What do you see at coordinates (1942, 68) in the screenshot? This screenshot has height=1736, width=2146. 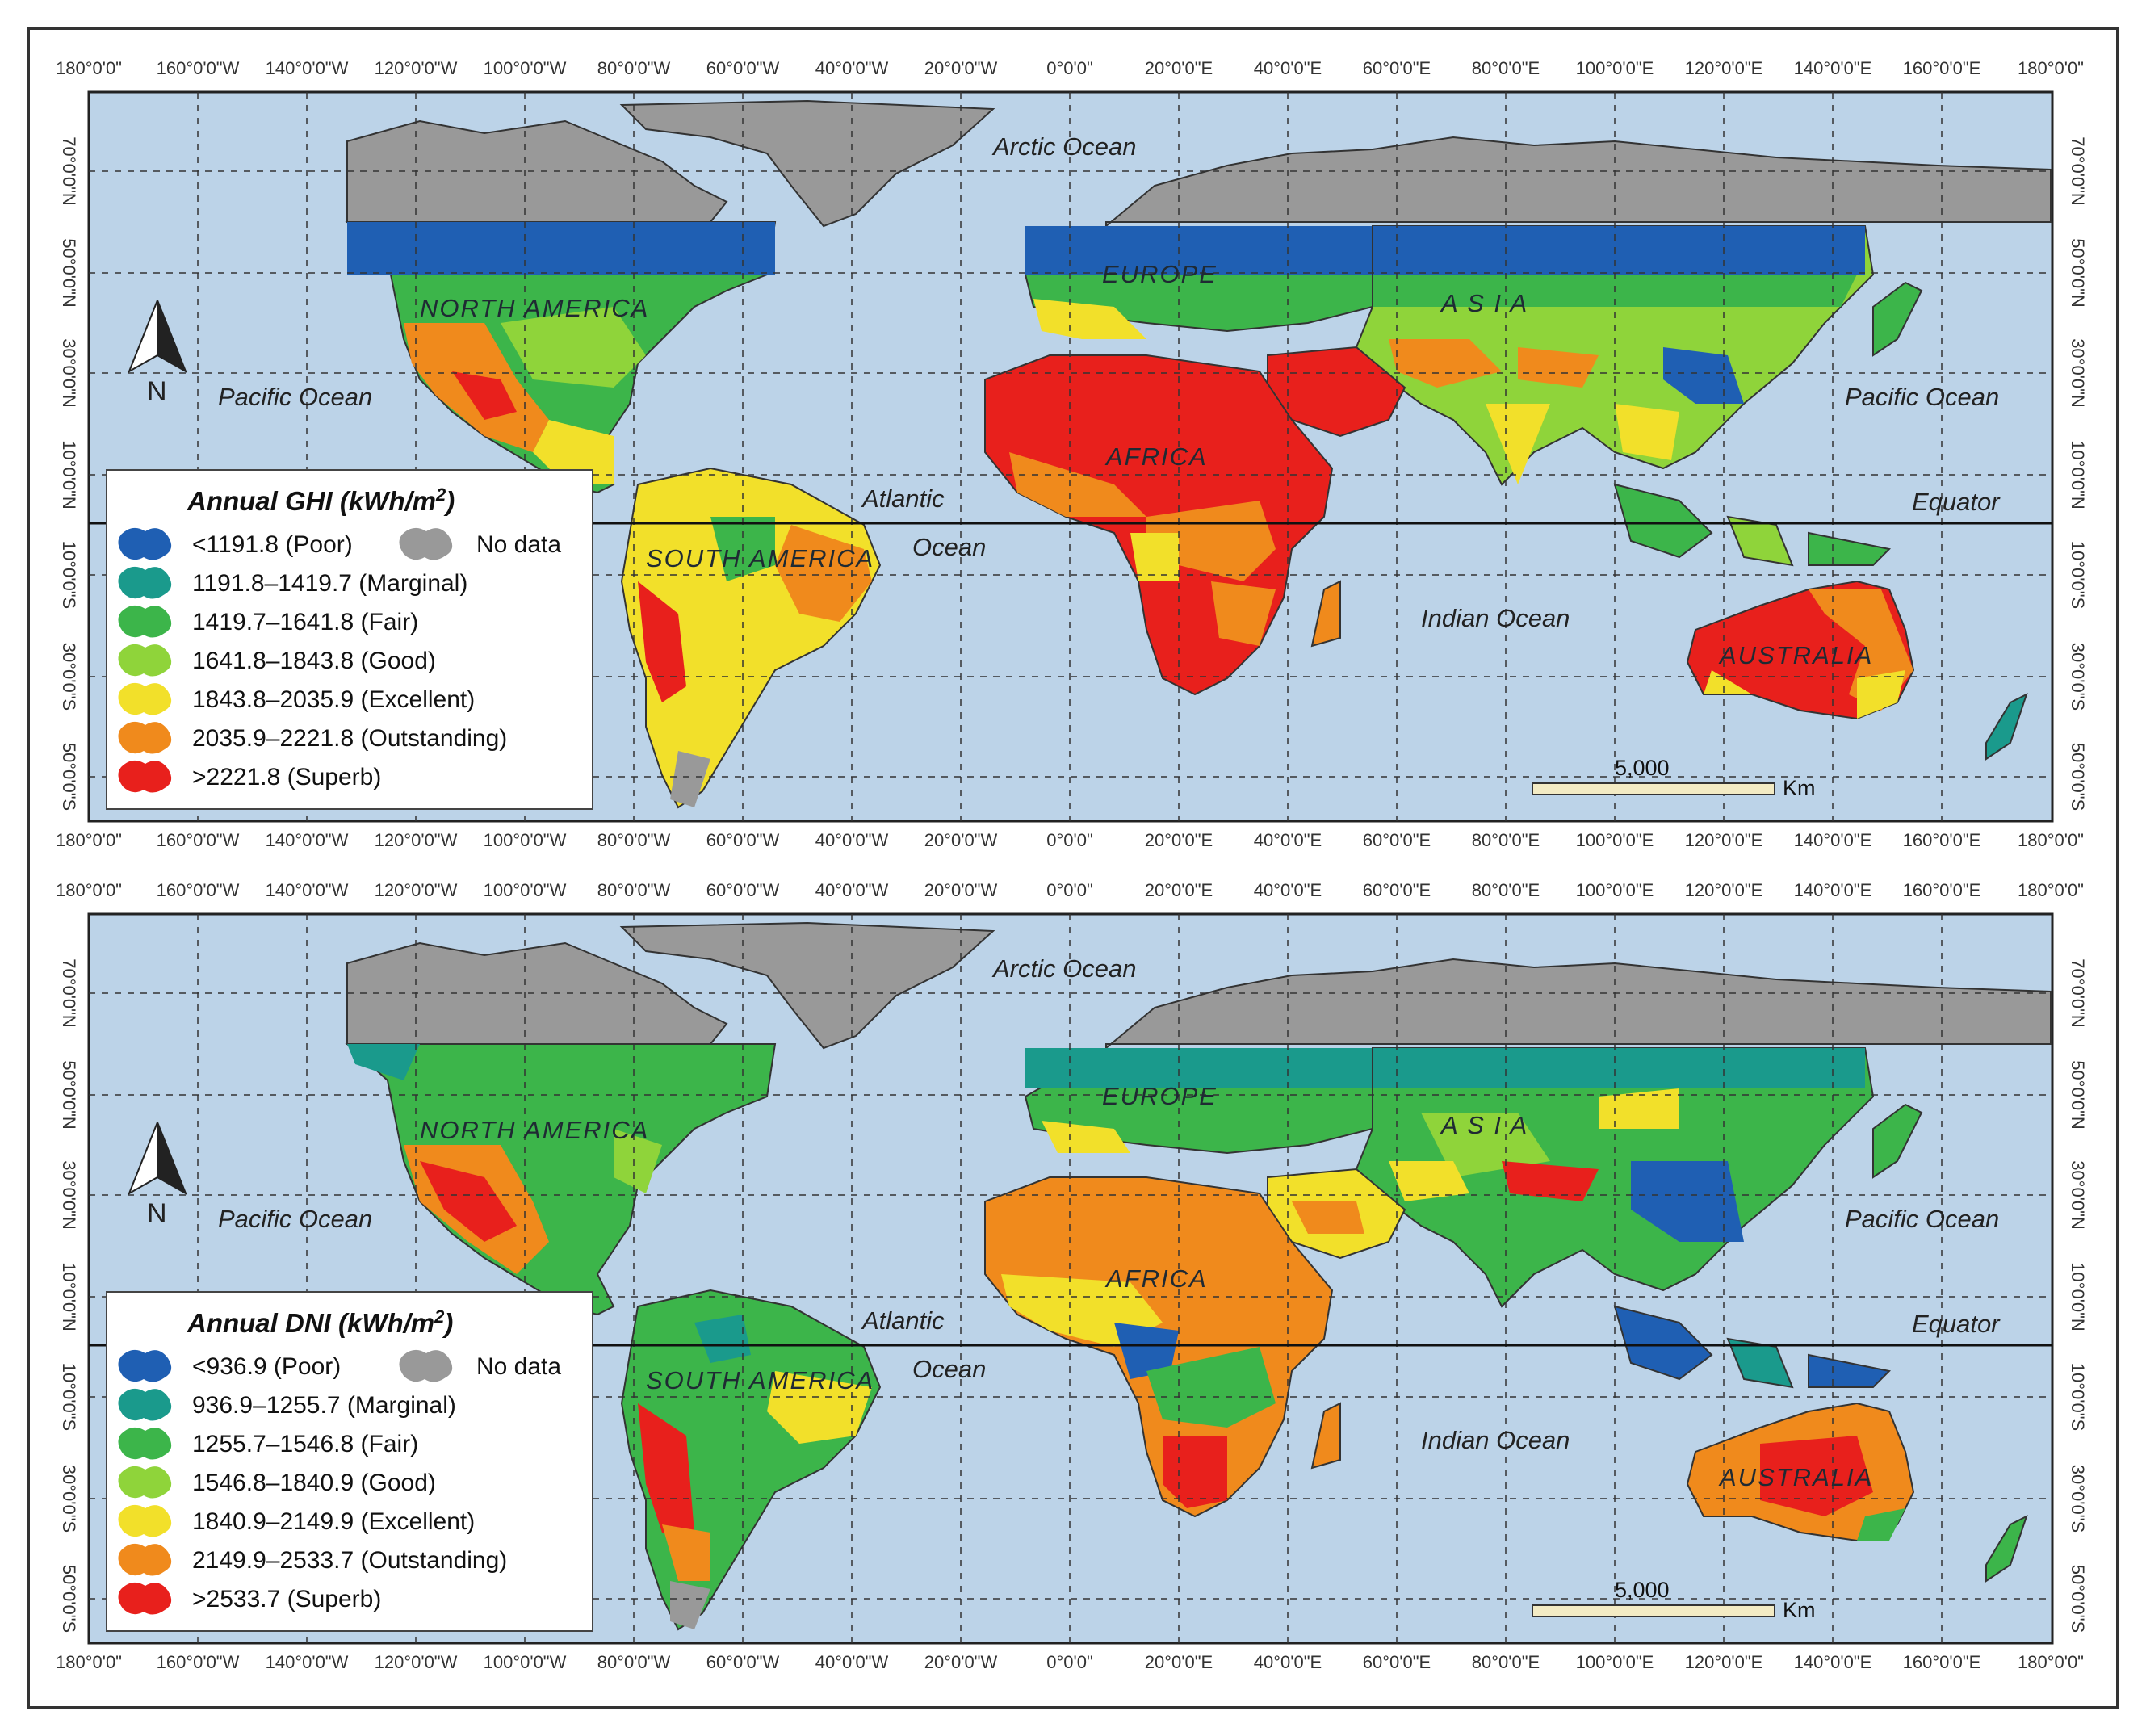 I see `longitude-tick-label: 160°0'0"E` at bounding box center [1942, 68].